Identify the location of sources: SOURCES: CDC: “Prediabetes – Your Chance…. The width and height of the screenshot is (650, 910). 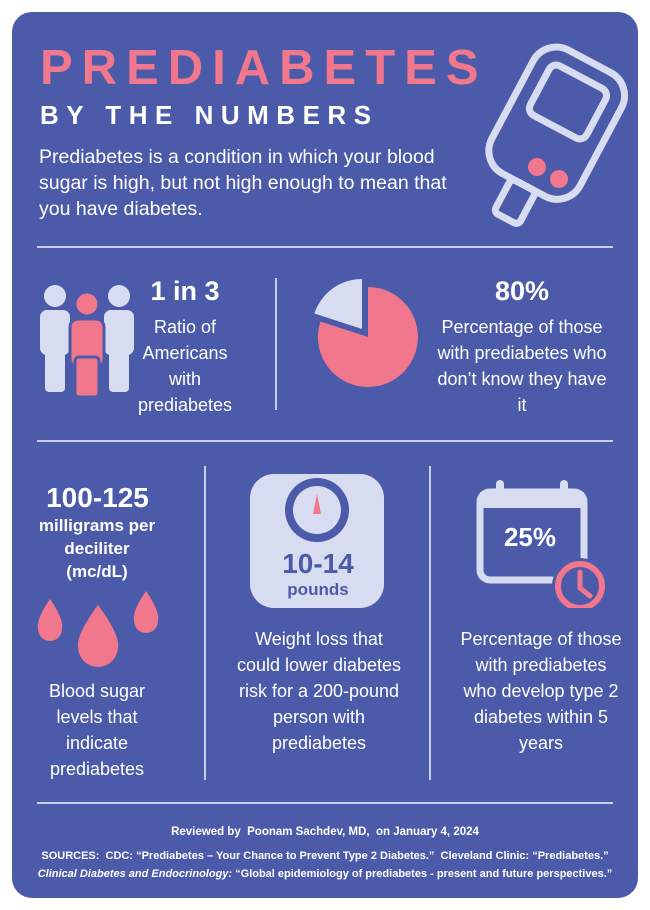
(325, 856).